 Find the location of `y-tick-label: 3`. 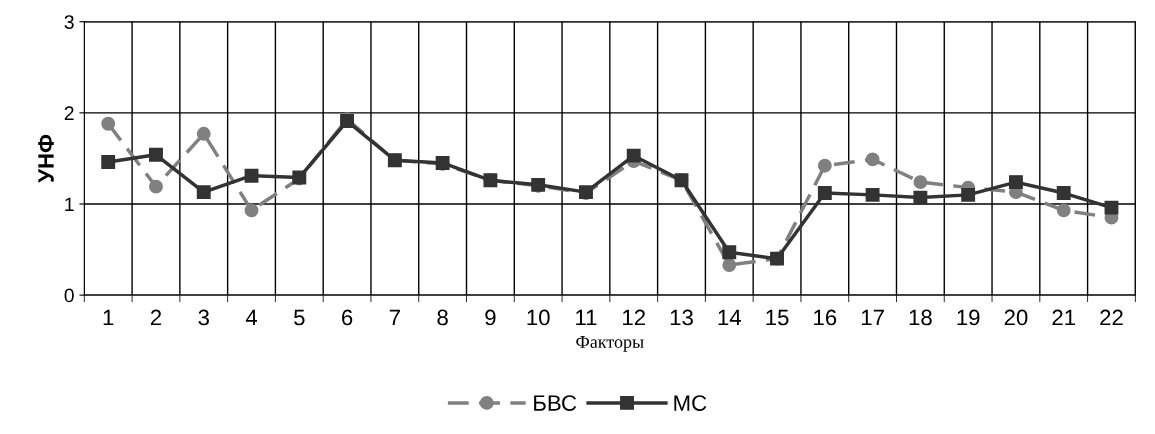

y-tick-label: 3 is located at coordinates (69, 22).